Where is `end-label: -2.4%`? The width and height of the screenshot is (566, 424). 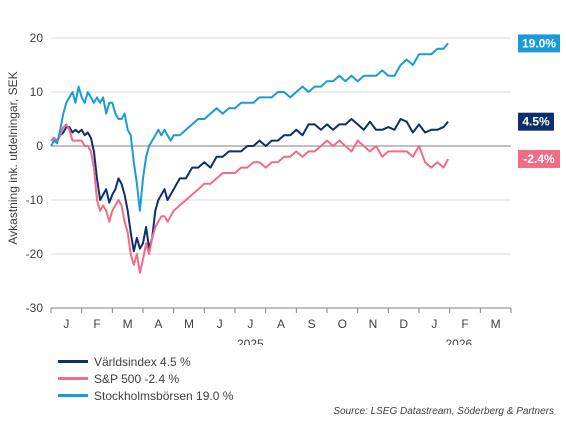
end-label: -2.4% is located at coordinates (539, 159).